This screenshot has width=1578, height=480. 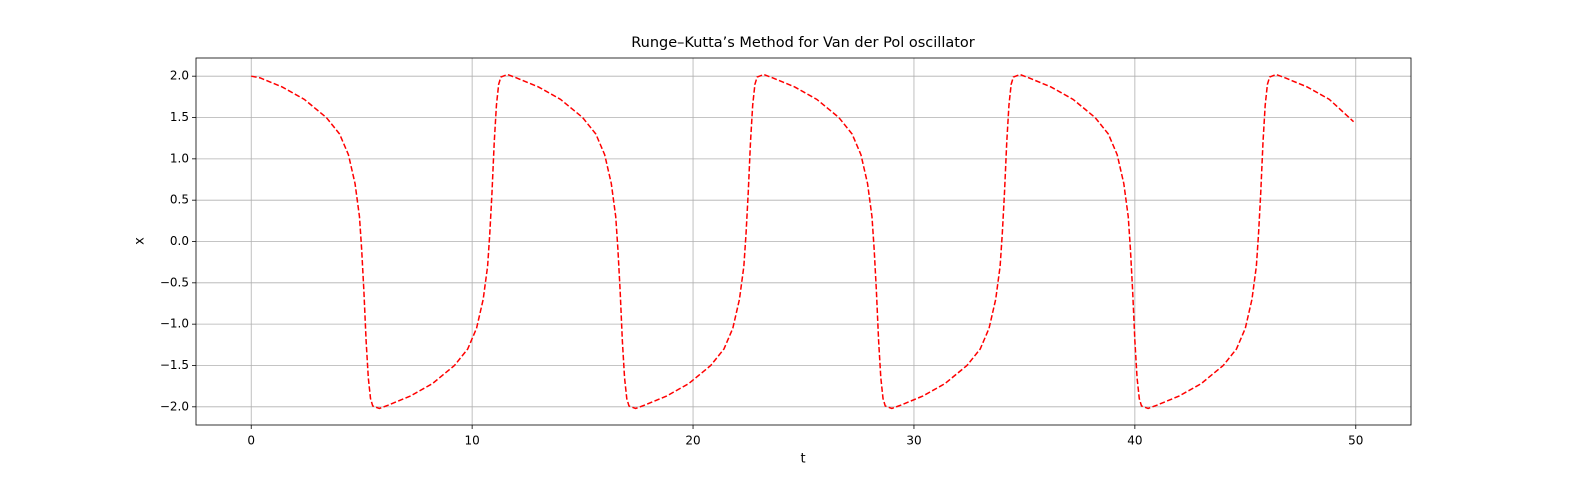 What do you see at coordinates (174, 282) in the screenshot?
I see `y-tick-label: −0.5` at bounding box center [174, 282].